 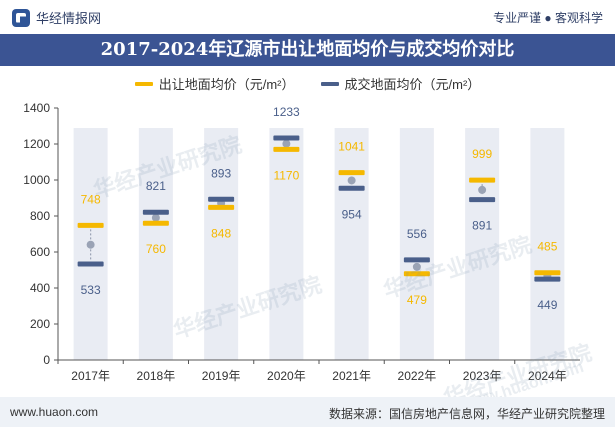 I want to click on y-tick-label: 1000, so click(x=36, y=180).